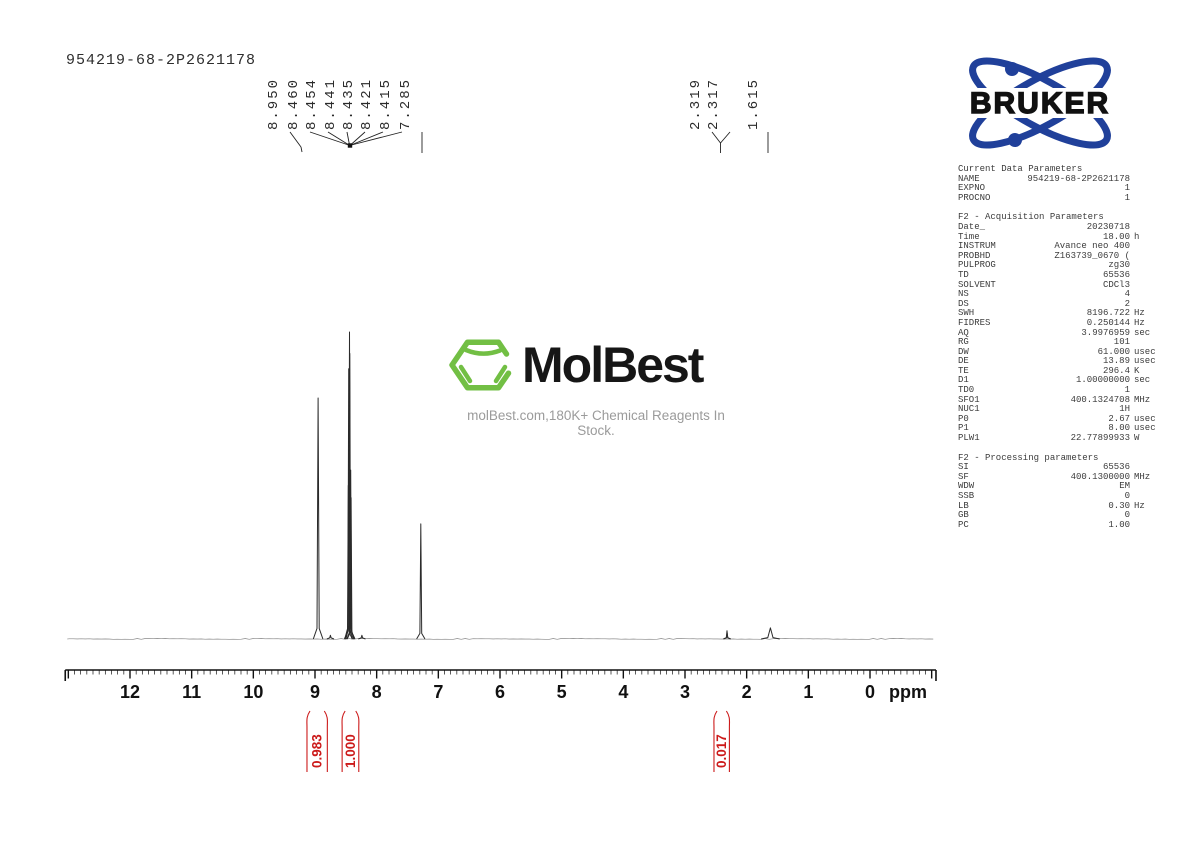 The height and width of the screenshot is (842, 1190). I want to click on param-row: SF 400.1300000 MHz, so click(1074, 477).